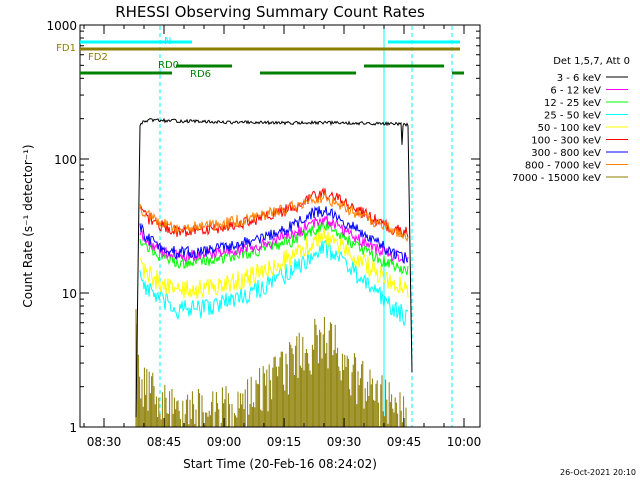 The image size is (640, 480). Describe the element at coordinates (572, 116) in the screenshot. I see `legend-label: 25 - 50 keV` at that location.